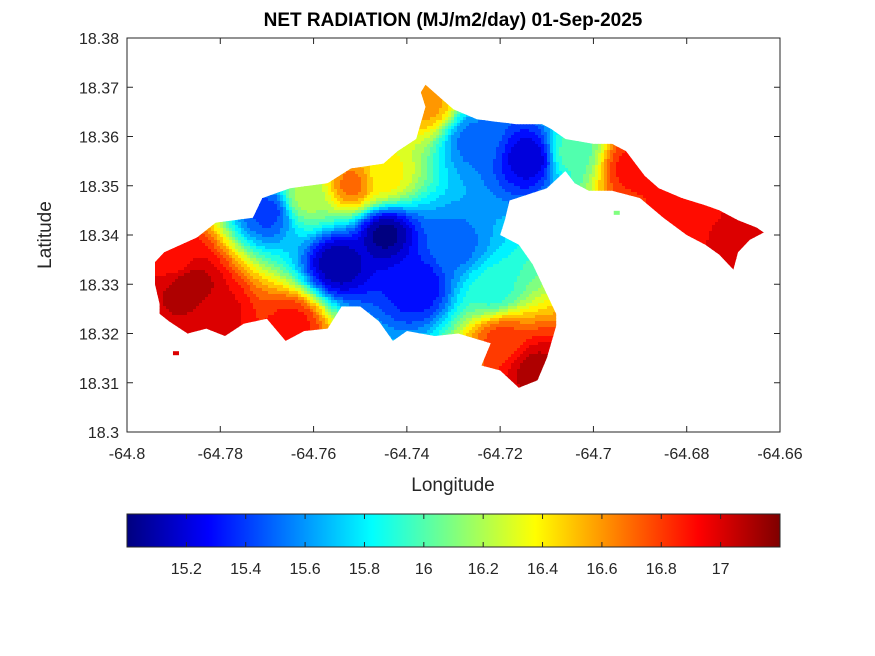 This screenshot has height=656, width=875. What do you see at coordinates (453, 20) in the screenshot?
I see `chart-title: NET RADIATION (MJ/m2/day) 01-Sep-2025` at bounding box center [453, 20].